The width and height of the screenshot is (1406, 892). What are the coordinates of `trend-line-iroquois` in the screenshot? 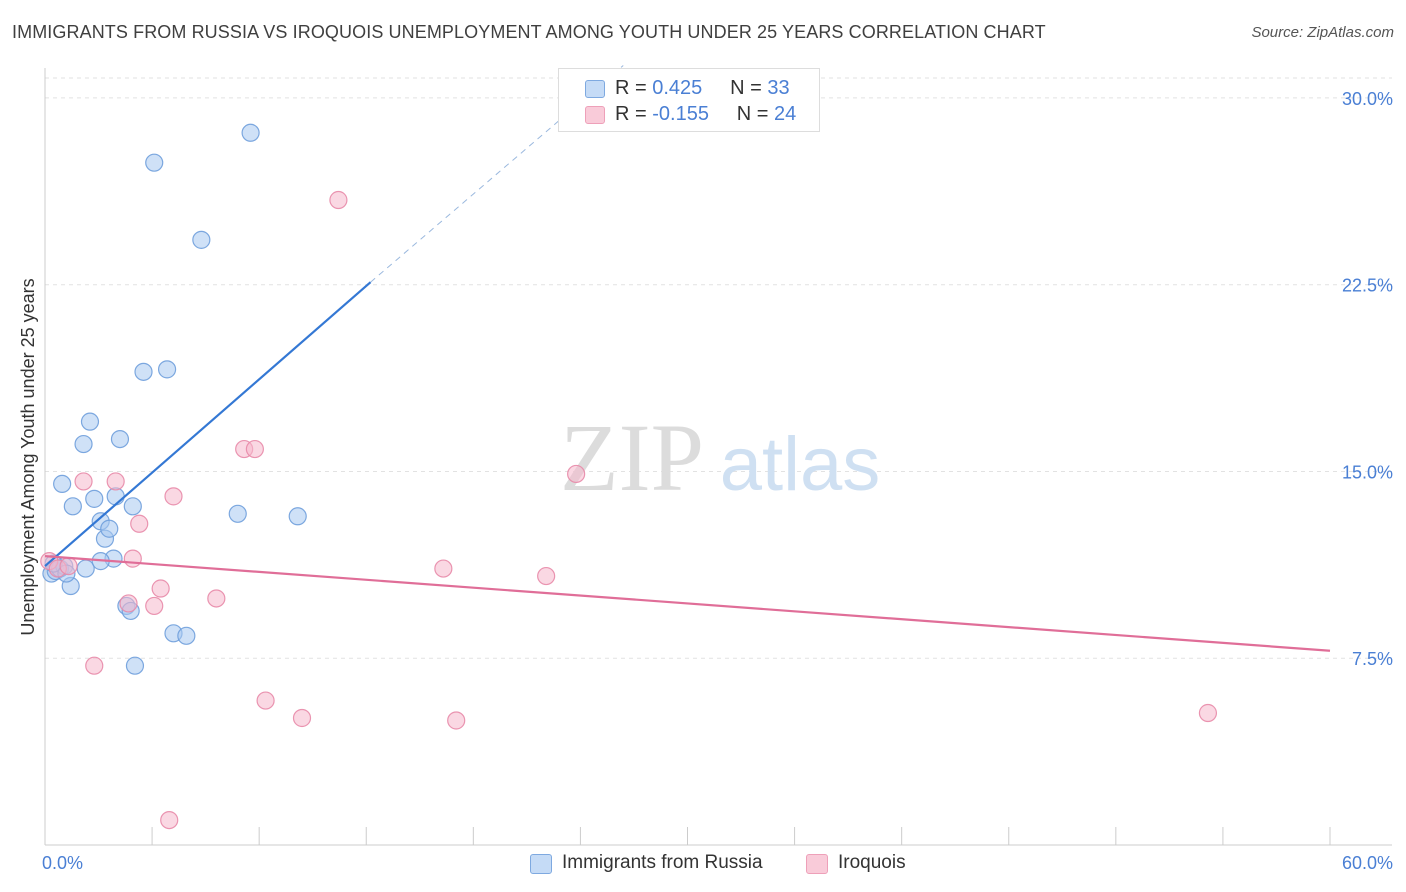 It's located at (687, 603).